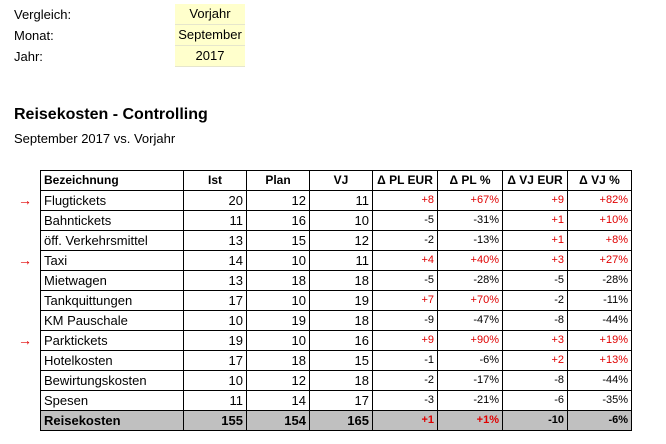 Image resolution: width=666 pixels, height=444 pixels. I want to click on cell-delta-vj-pct: +27%, so click(599, 260).